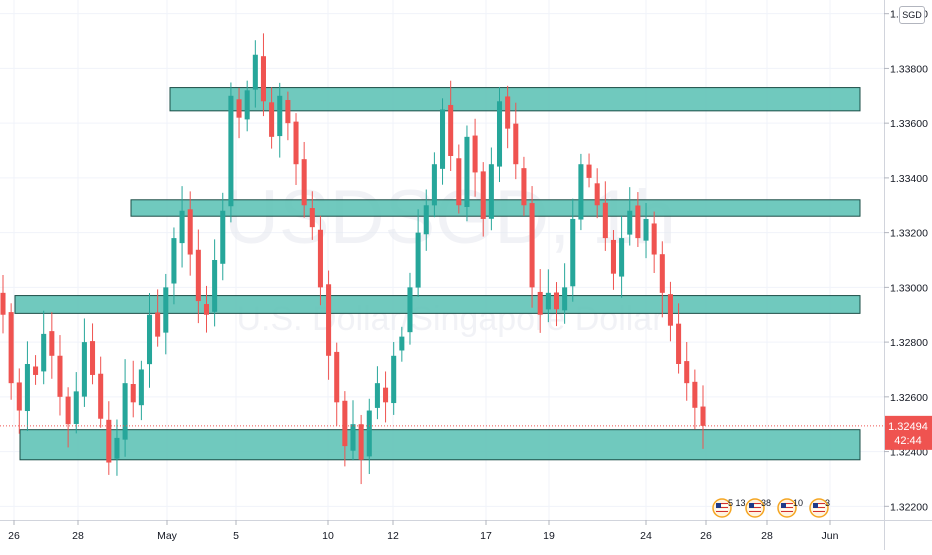 The image size is (932, 555). Describe the element at coordinates (729, 508) in the screenshot. I see `economic-event-marker: 5 13` at that location.